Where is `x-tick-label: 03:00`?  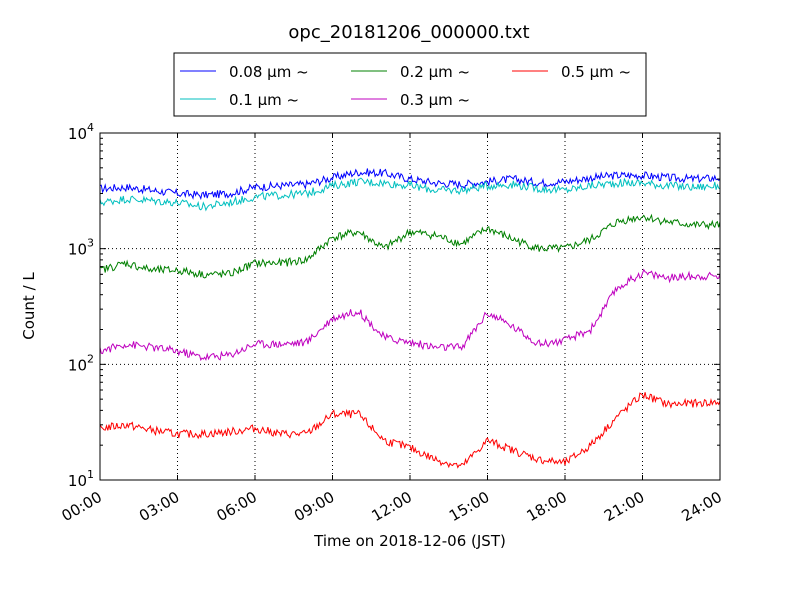 x-tick-label: 03:00 is located at coordinates (159, 506).